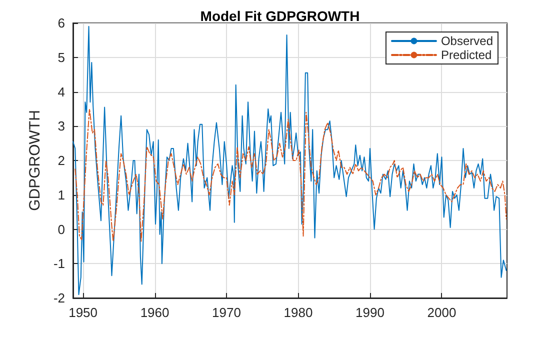 This screenshot has width=560, height=337. What do you see at coordinates (59, 264) in the screenshot?
I see `y-tick-label: -1` at bounding box center [59, 264].